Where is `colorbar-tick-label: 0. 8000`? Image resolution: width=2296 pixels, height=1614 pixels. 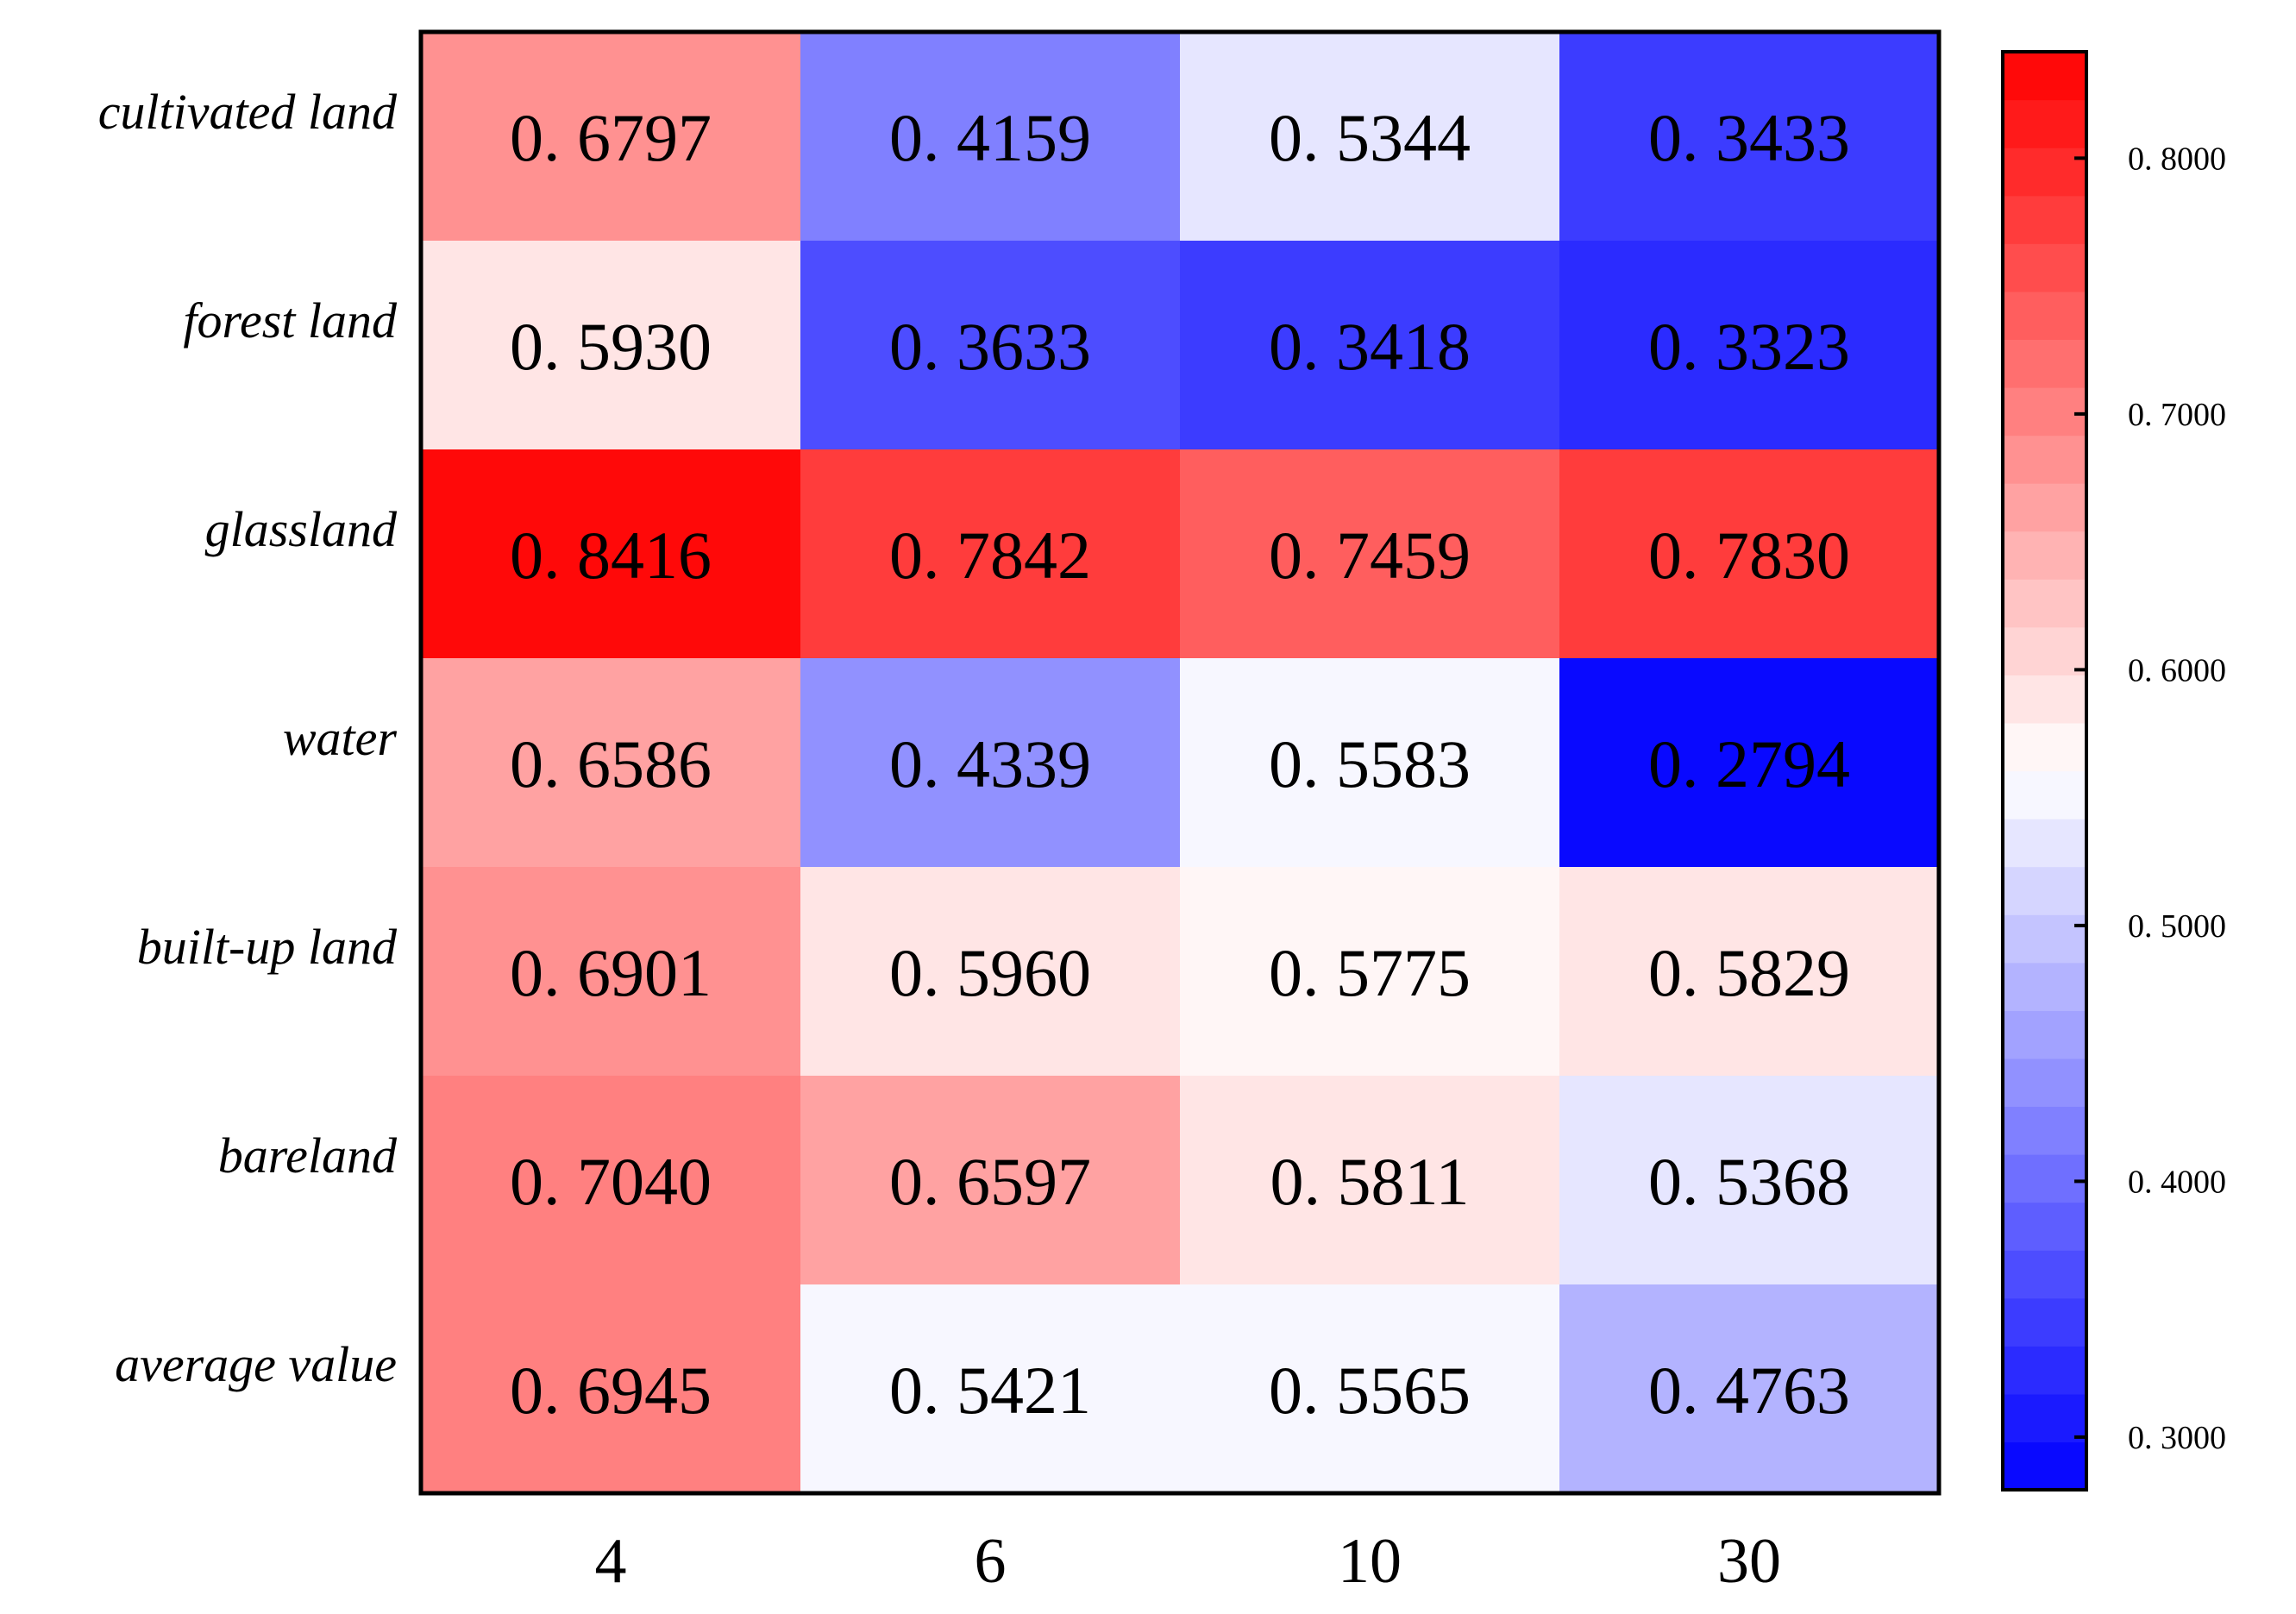
colorbar-tick-label: 0. 8000 is located at coordinates (2177, 159).